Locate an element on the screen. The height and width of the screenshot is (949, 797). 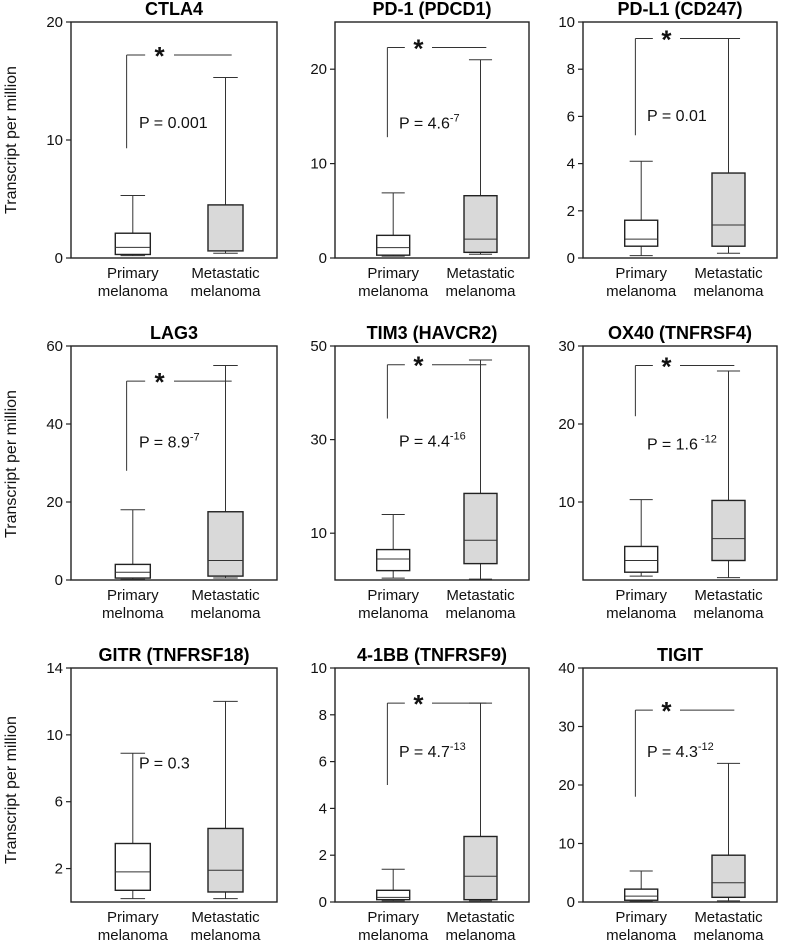
y-tick-label: 2 is located at coordinates (59, 869).